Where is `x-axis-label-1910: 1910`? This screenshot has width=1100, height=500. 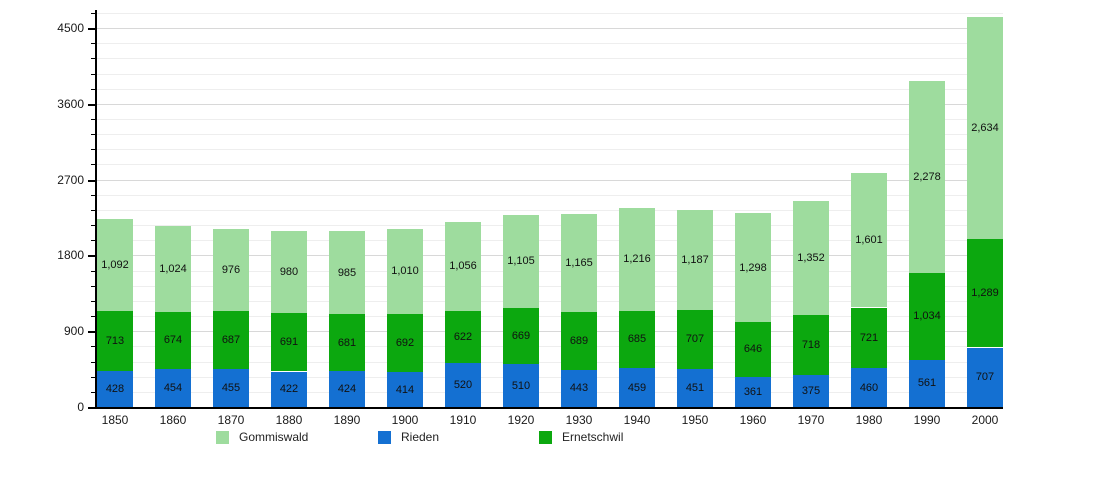 x-axis-label-1910: 1910 is located at coordinates (463, 420).